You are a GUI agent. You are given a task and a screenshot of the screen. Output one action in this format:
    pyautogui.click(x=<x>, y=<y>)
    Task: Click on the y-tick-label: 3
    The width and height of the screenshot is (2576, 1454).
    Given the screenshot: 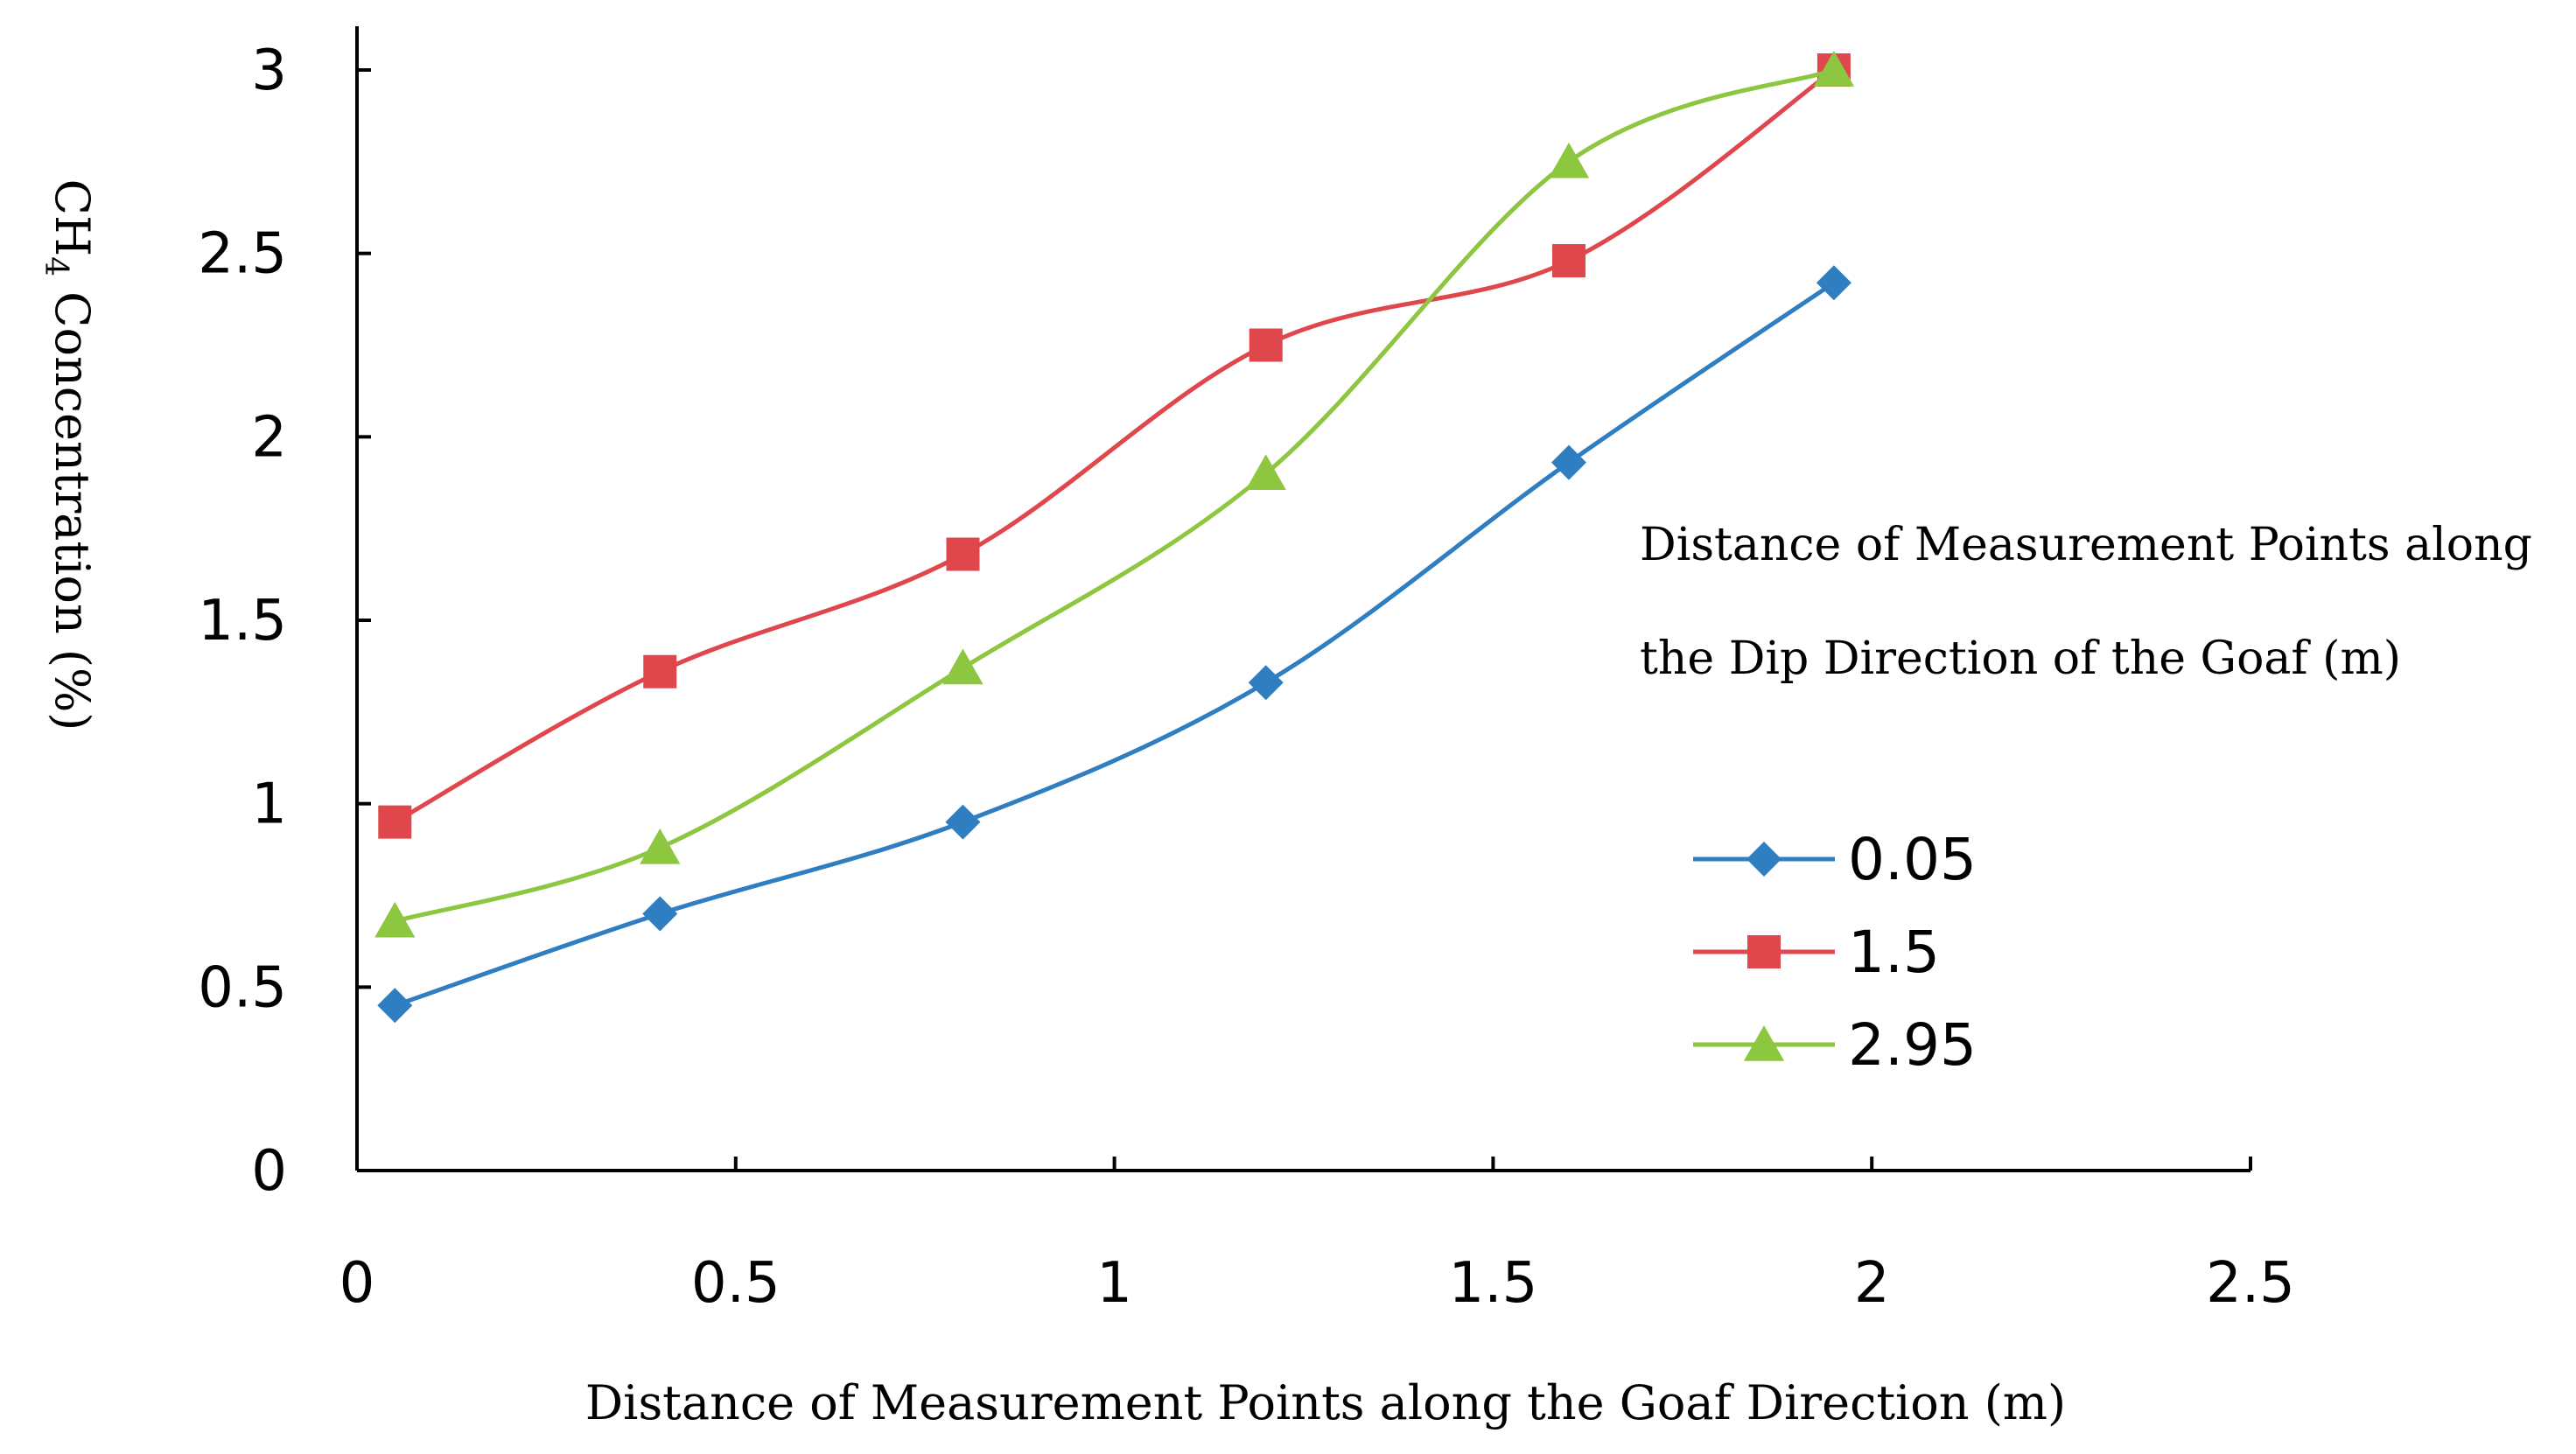 What is the action you would take?
    pyautogui.click(x=269, y=70)
    